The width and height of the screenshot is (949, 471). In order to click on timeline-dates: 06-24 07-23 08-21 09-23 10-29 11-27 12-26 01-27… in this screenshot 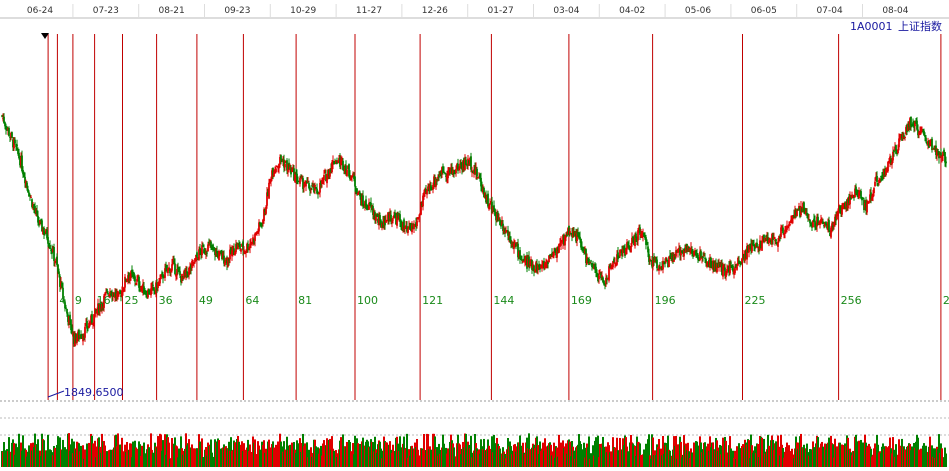, I will do `click(468, 11)`.